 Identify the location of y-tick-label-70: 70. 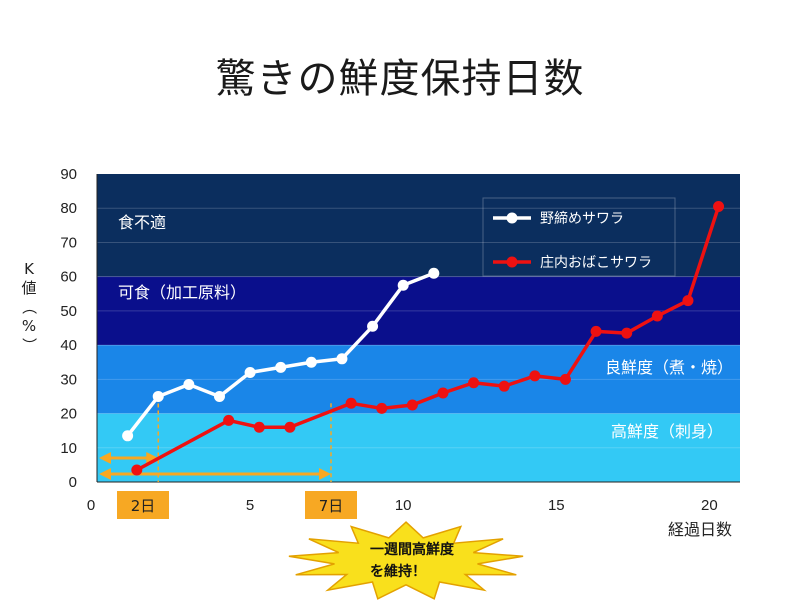
(68, 242).